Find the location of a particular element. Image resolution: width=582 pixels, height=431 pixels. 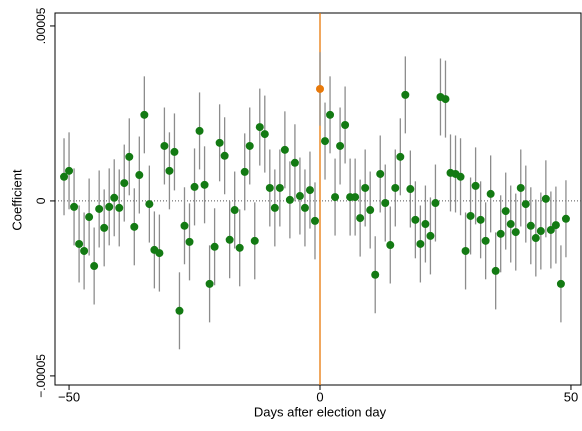

y-tick-label: .00005 is located at coordinates (41, 25).